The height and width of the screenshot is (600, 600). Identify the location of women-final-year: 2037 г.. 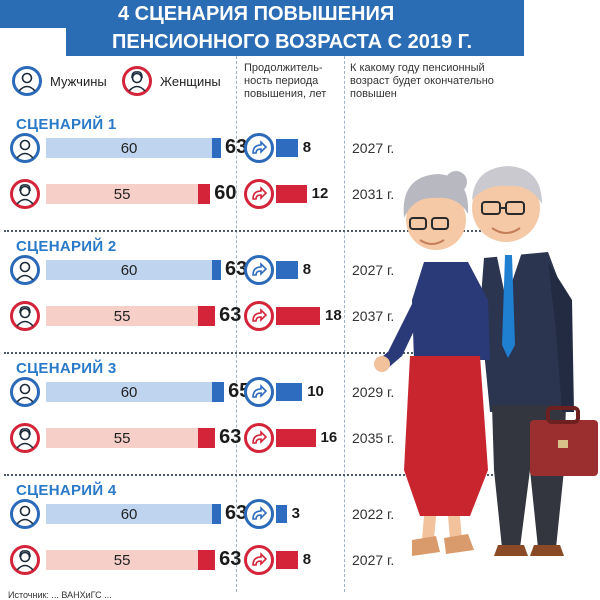
(373, 316).